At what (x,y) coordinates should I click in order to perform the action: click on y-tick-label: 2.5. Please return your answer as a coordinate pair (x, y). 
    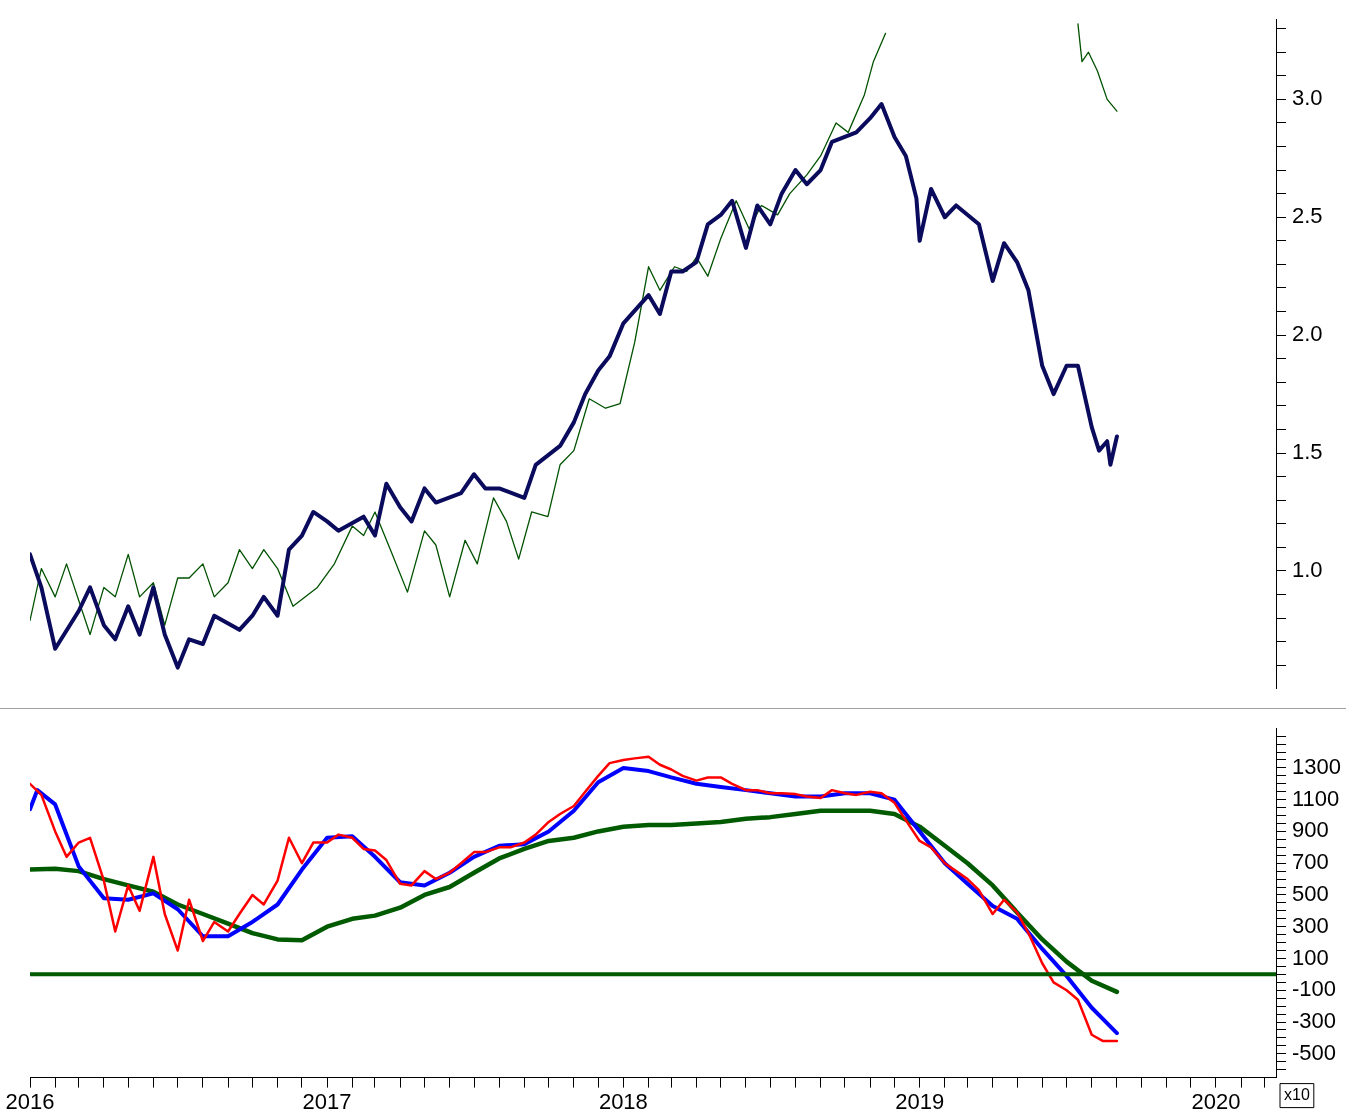
    Looking at the image, I should click on (1307, 216).